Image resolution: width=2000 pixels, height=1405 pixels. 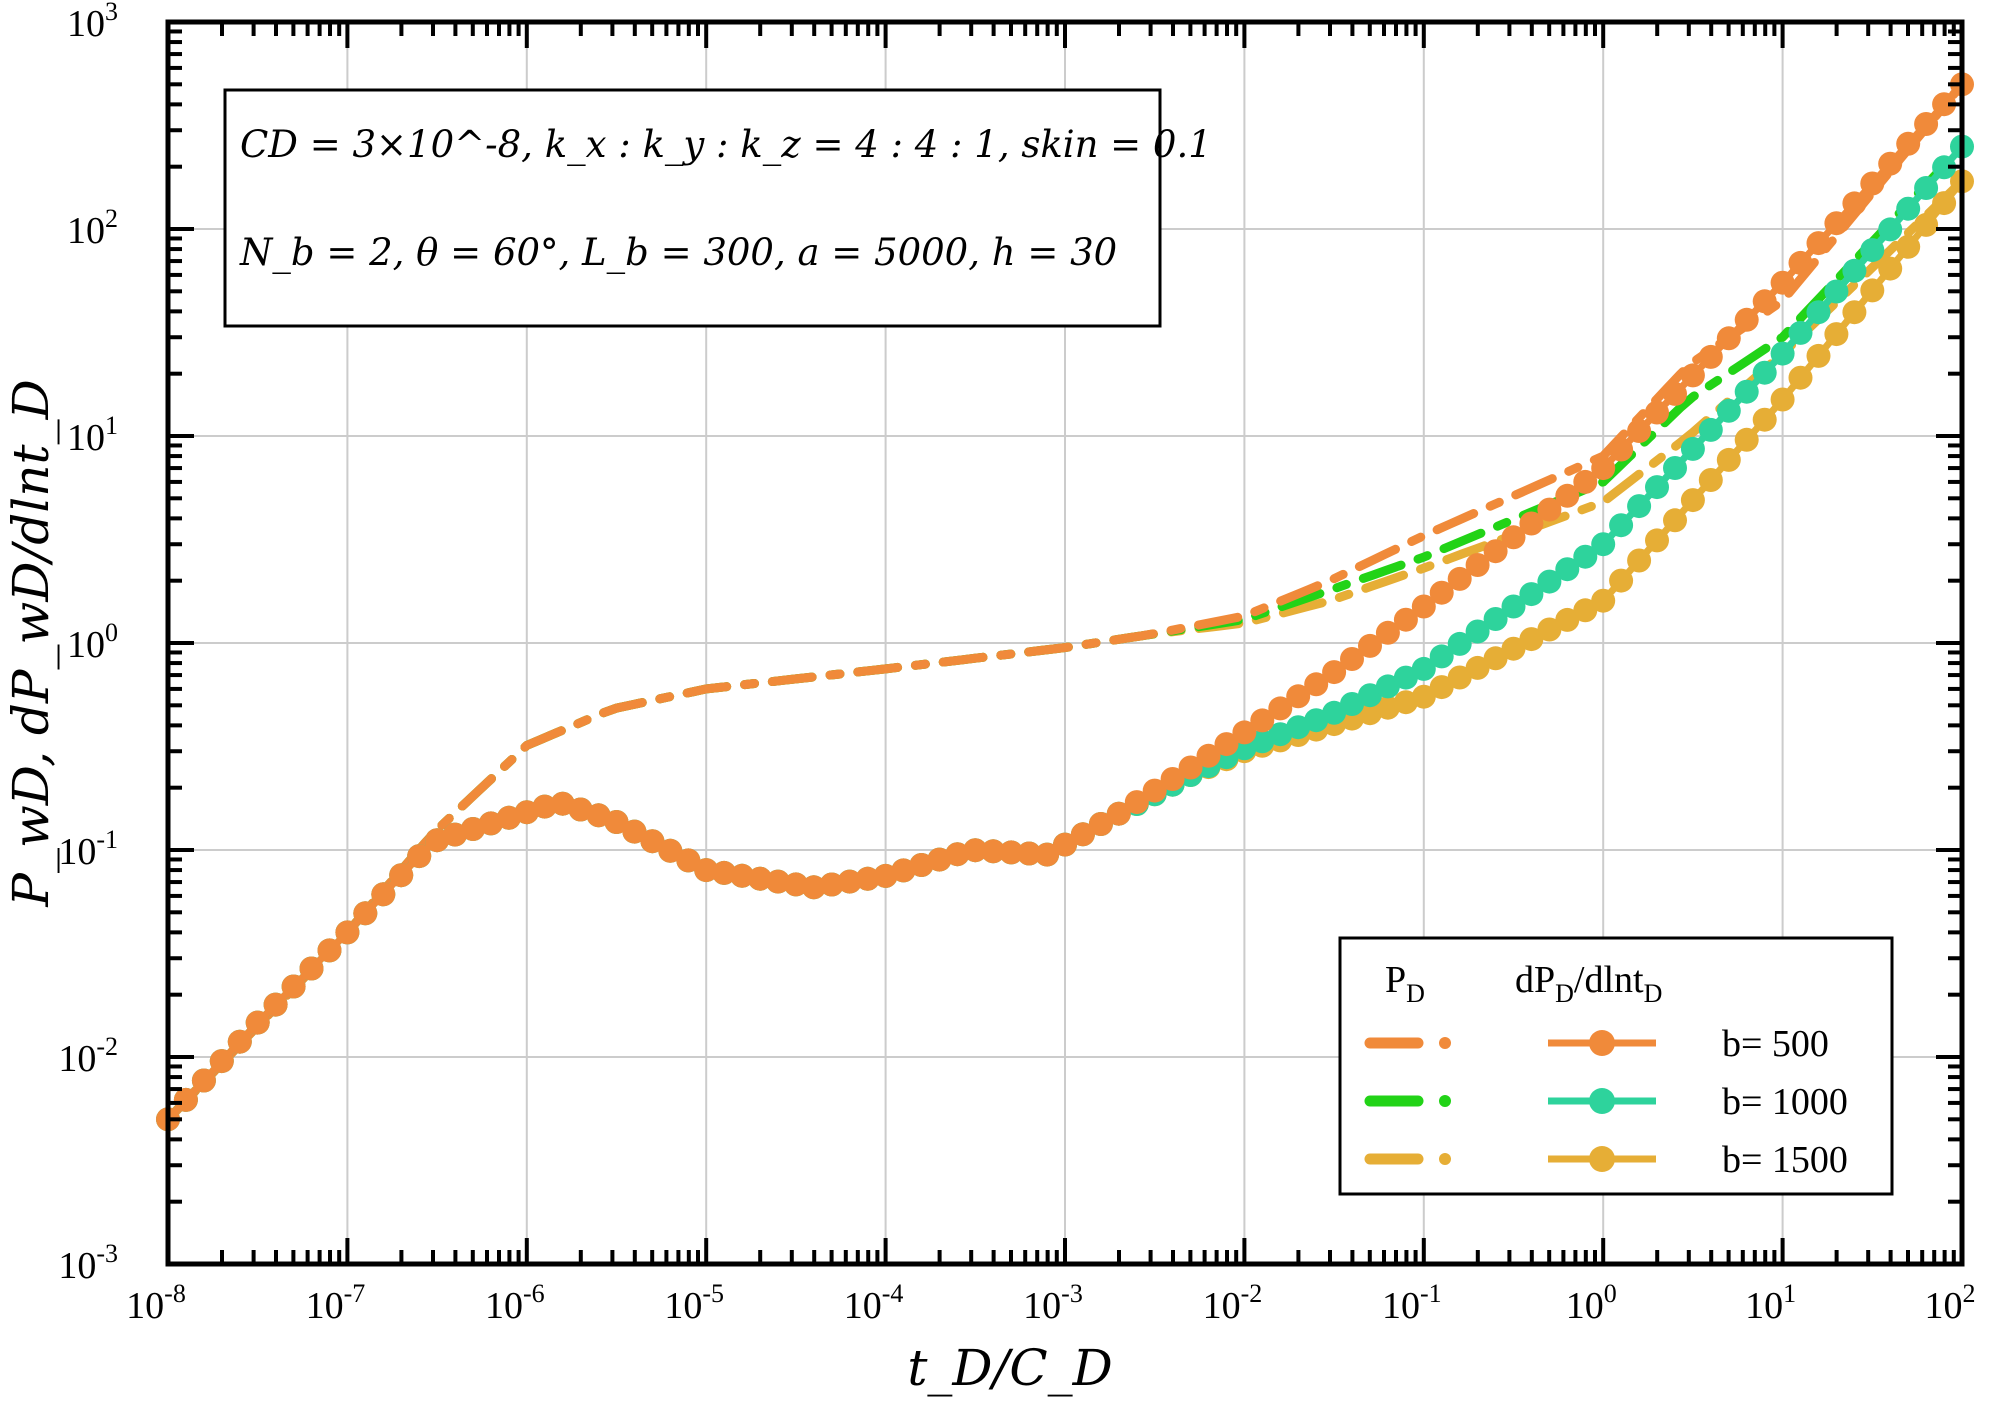 I want to click on legend-row: b= 500, so click(x=1596, y=1044).